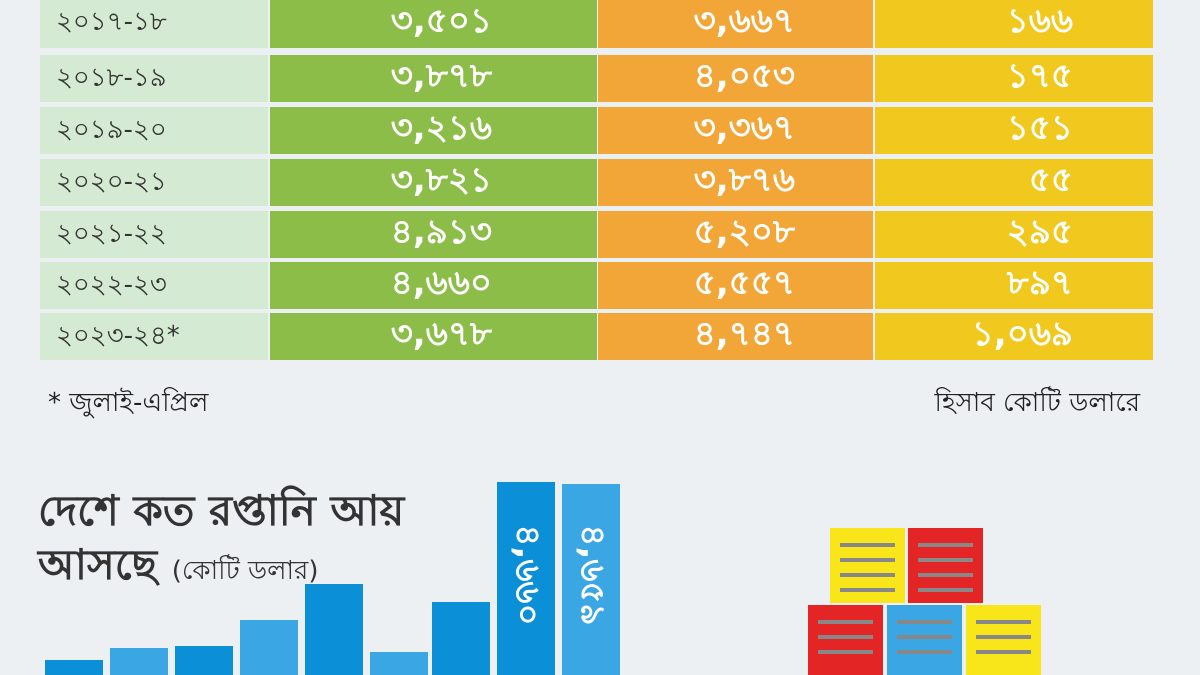  What do you see at coordinates (154, 130) in the screenshot?
I see `fiscal-year: ২০১৯-২০` at bounding box center [154, 130].